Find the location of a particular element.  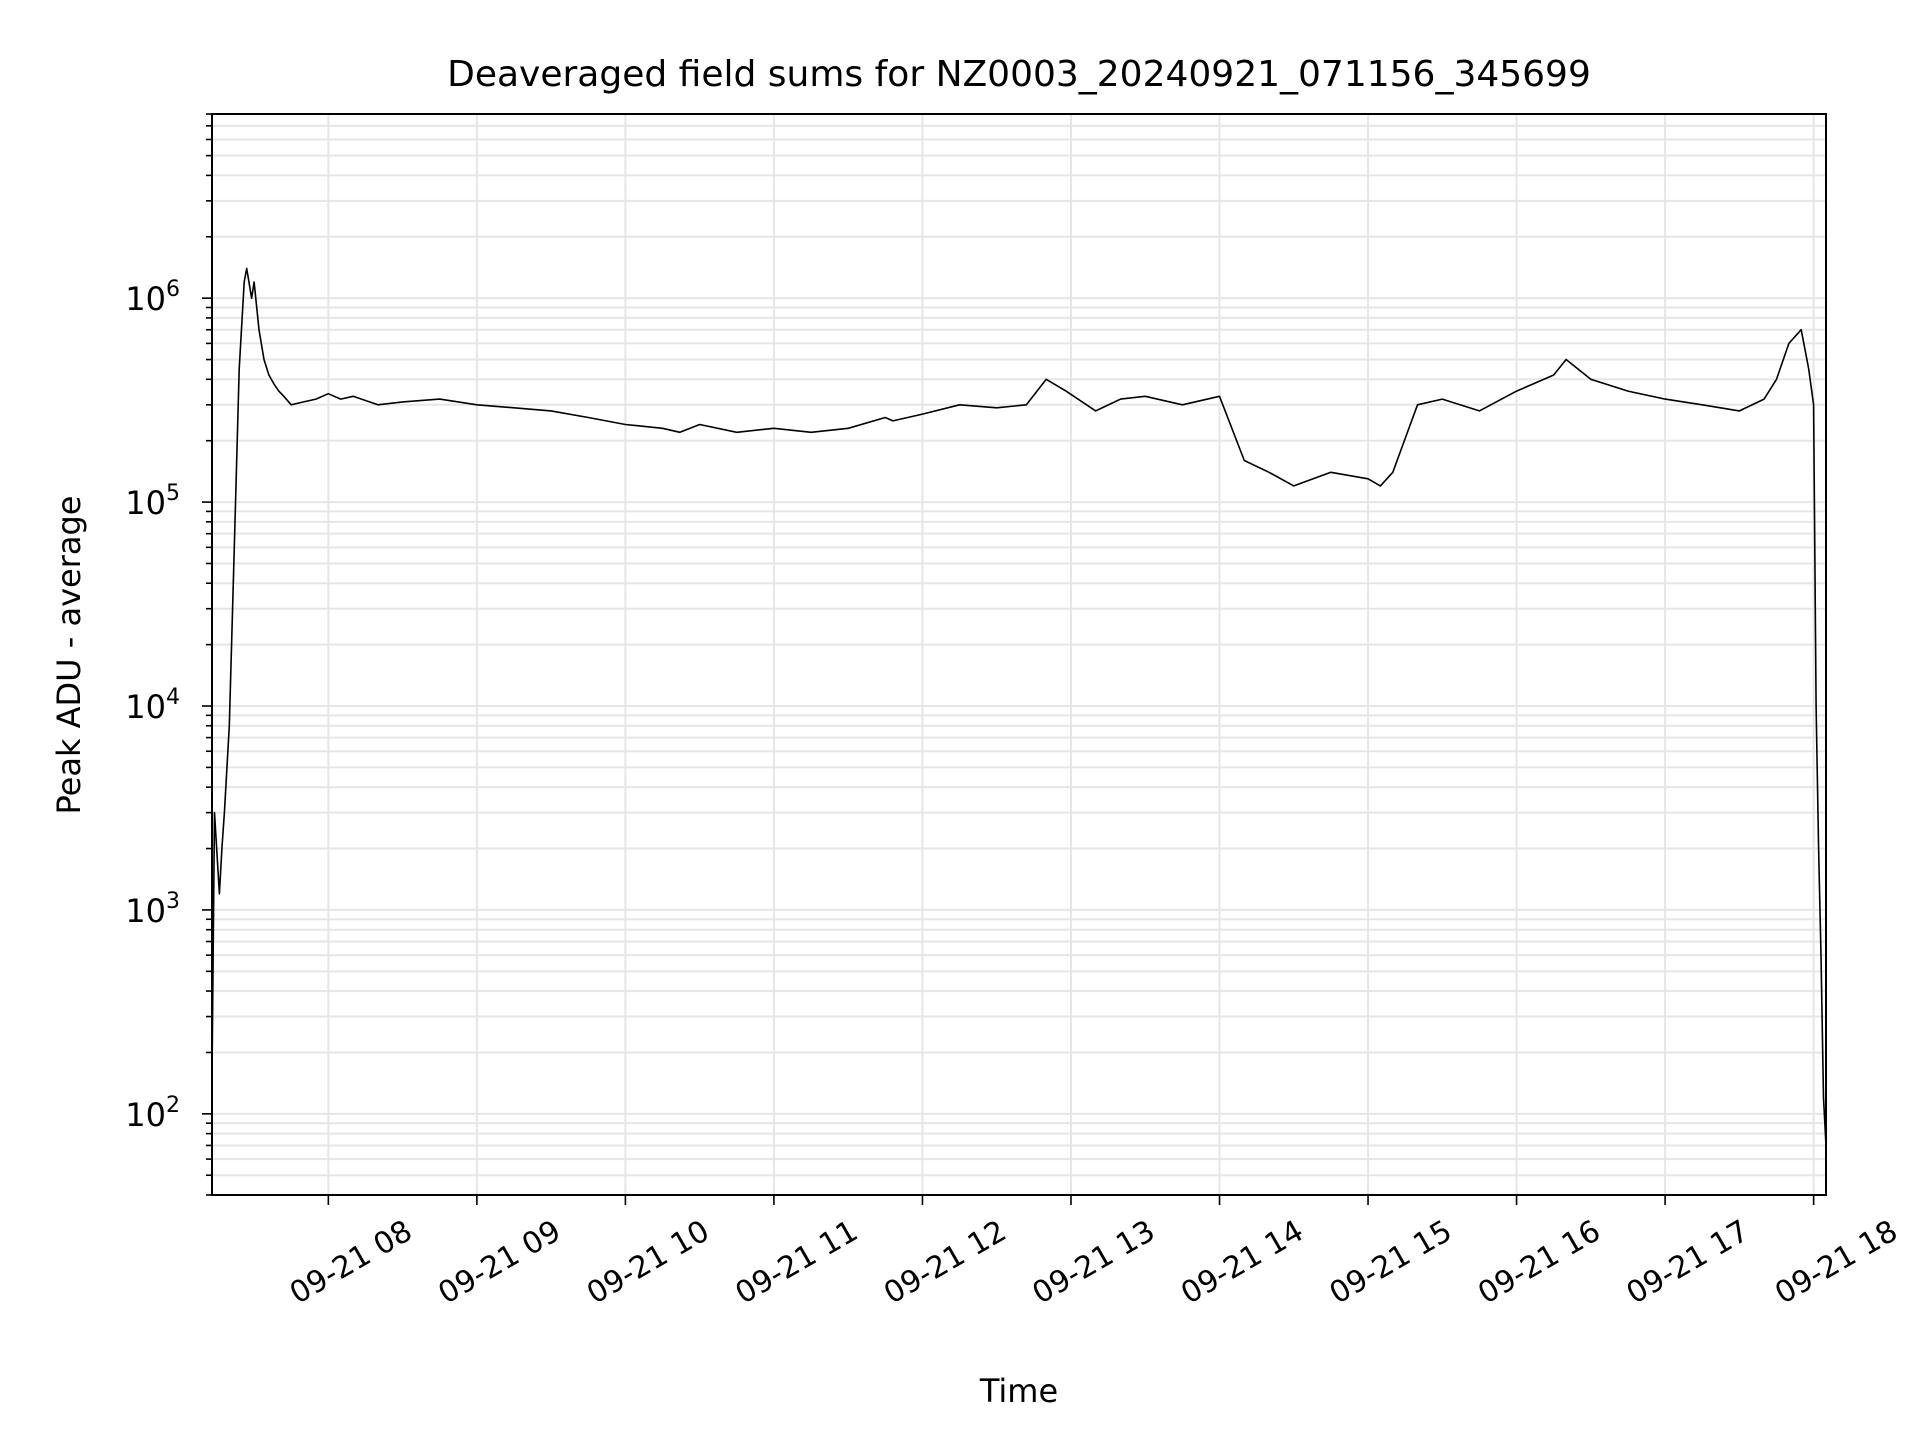

y-tick-label: 103 is located at coordinates (152, 909).